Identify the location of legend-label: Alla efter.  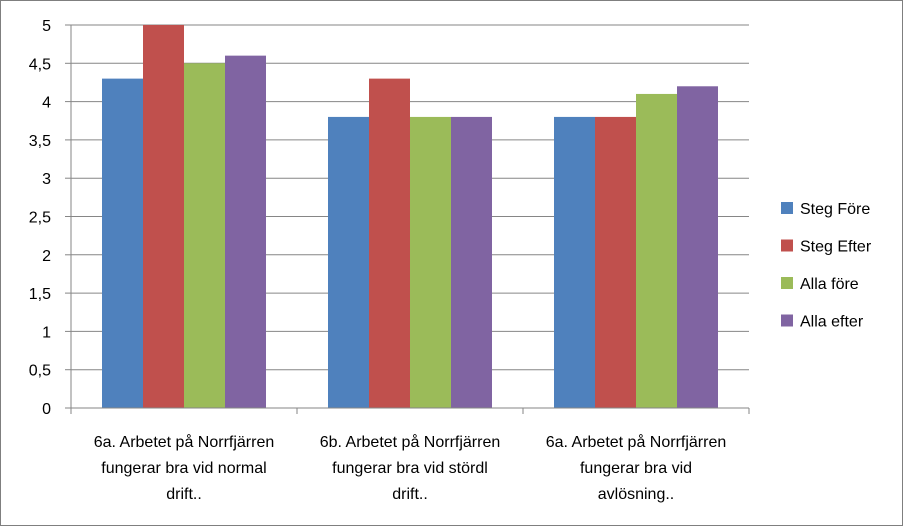
(832, 322).